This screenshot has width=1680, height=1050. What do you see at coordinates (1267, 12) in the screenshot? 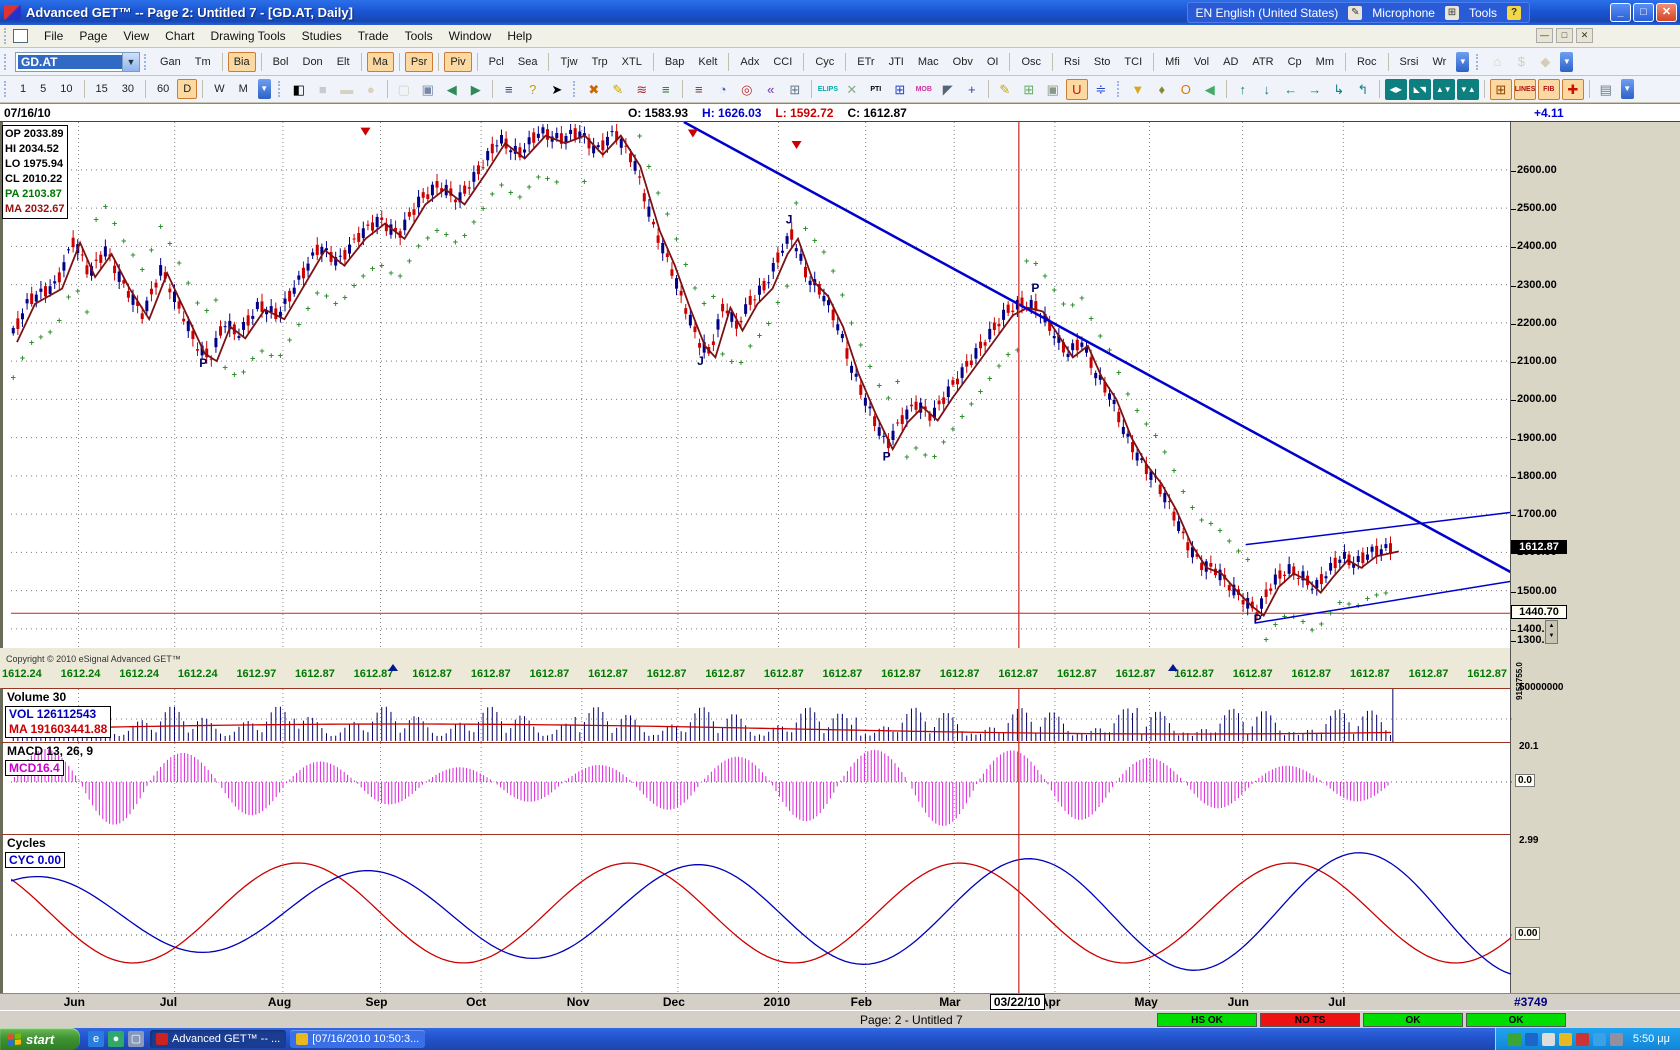
I see `language-label: EN English (United States)` at bounding box center [1267, 12].